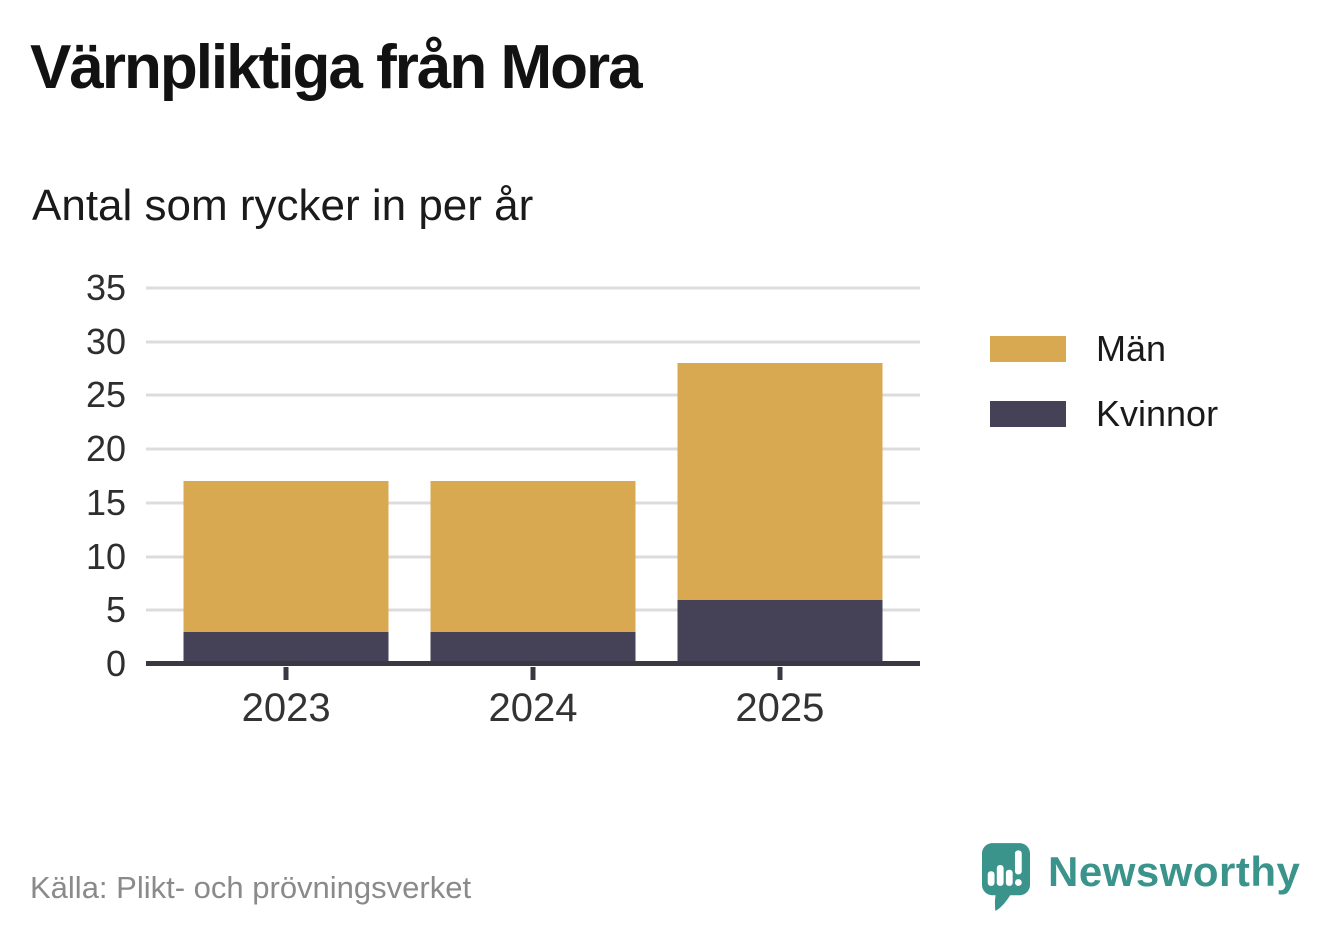  Describe the element at coordinates (105, 449) in the screenshot. I see `y-axis-label: 20` at that location.